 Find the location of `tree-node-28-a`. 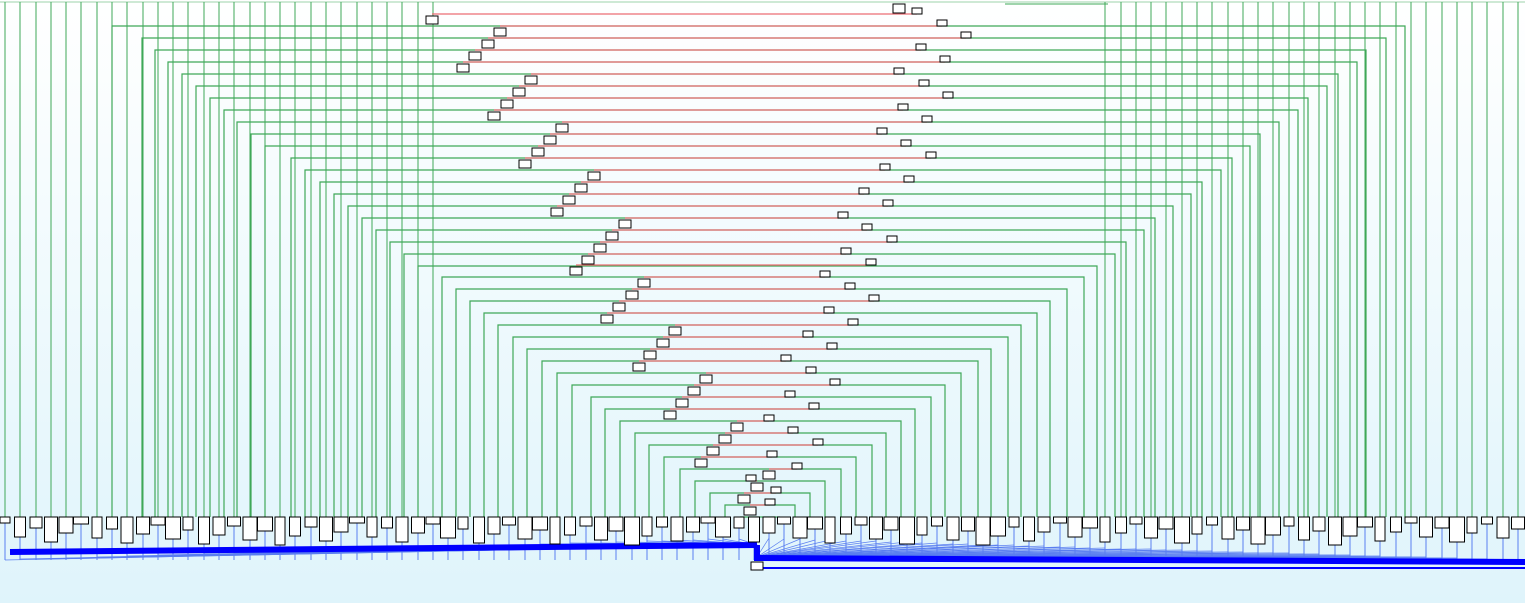

tree-node-28-a is located at coordinates (650, 355).